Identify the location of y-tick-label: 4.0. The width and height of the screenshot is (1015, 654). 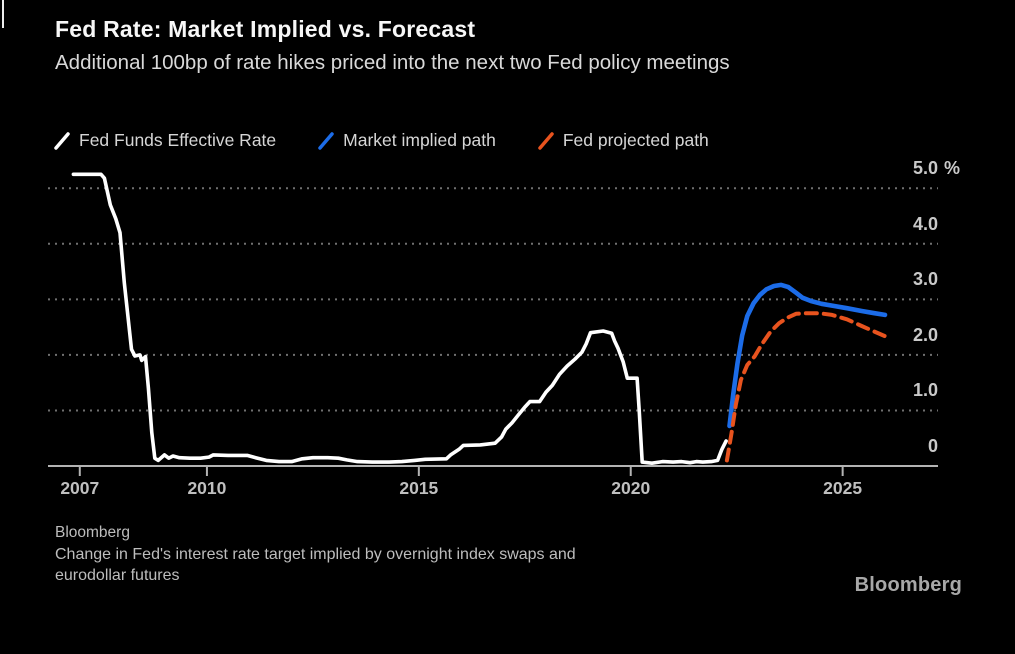
(925, 223).